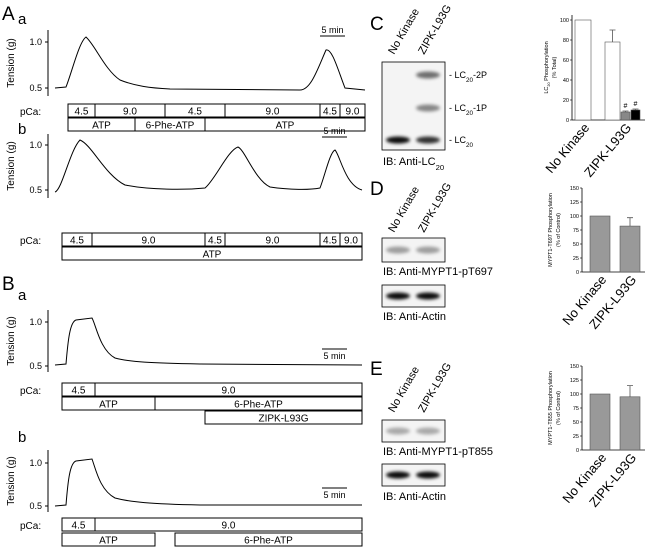 The width and height of the screenshot is (656, 549). I want to click on text-part: IB: Anti-LC, so click(409, 162).